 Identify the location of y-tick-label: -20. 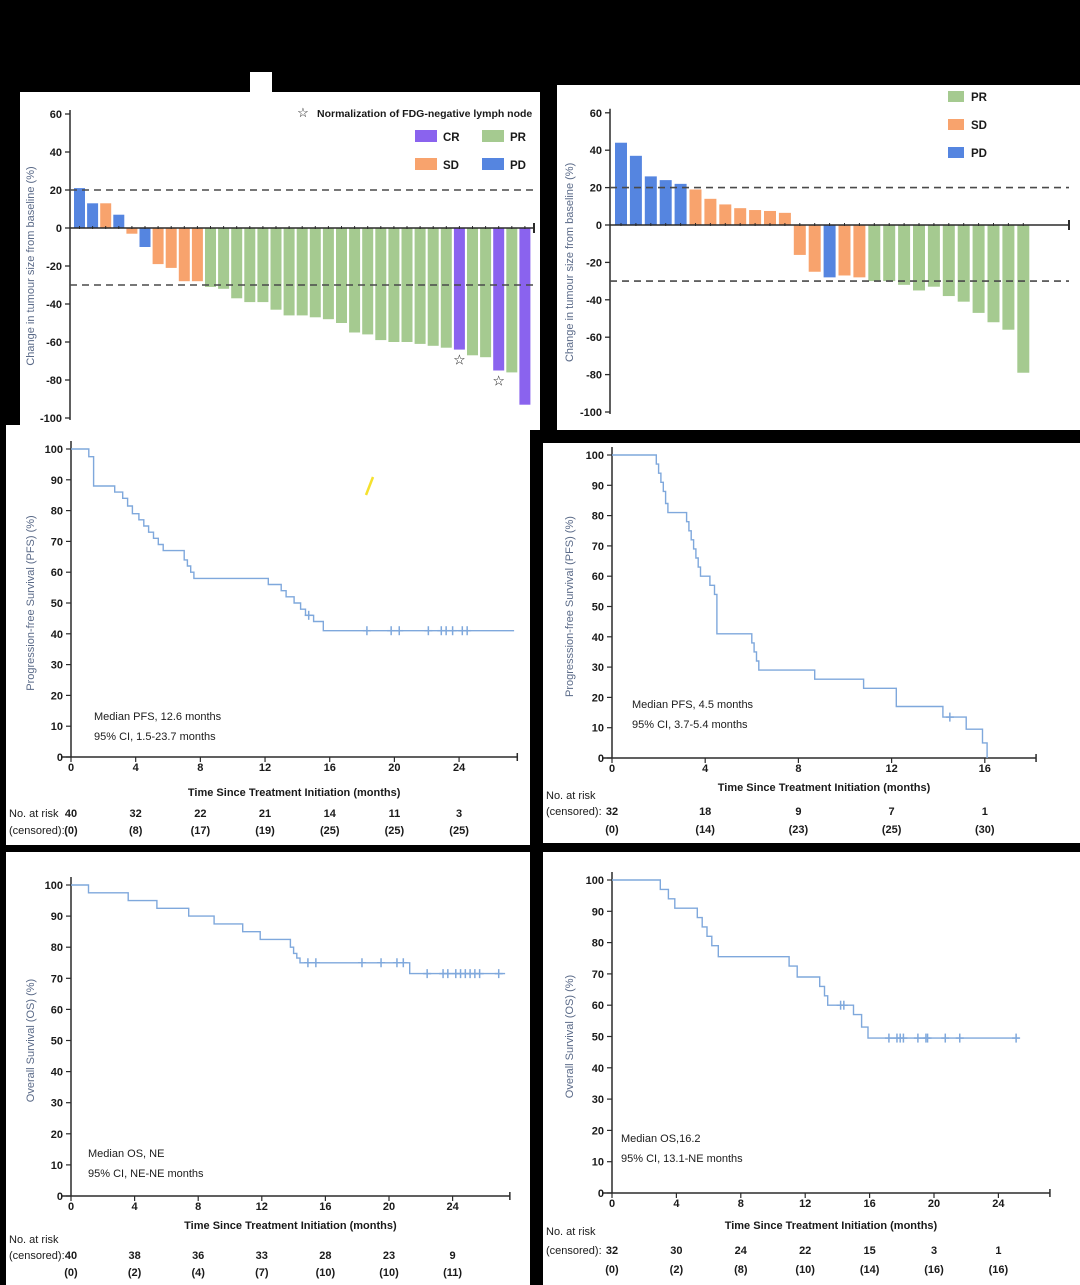
(594, 263).